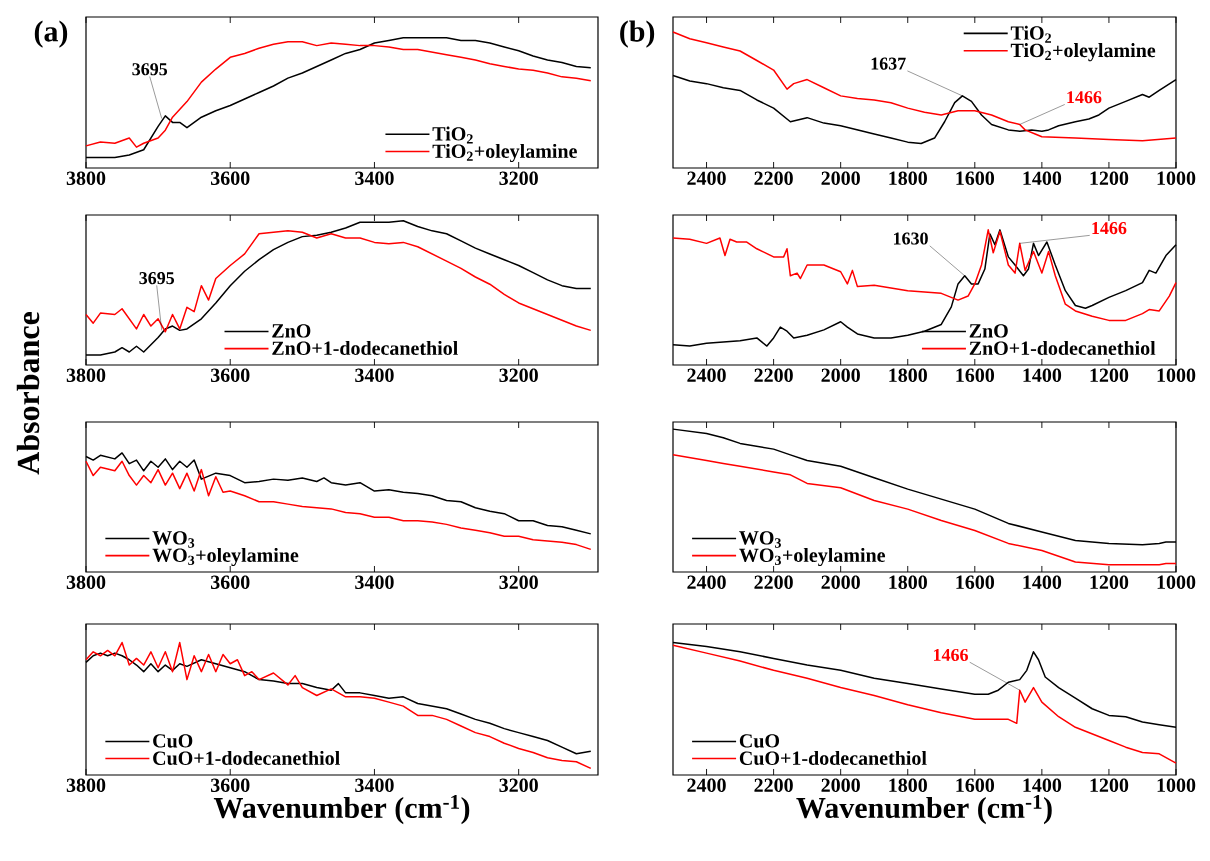  What do you see at coordinates (51, 34) in the screenshot?
I see `chart-title: (a)` at bounding box center [51, 34].